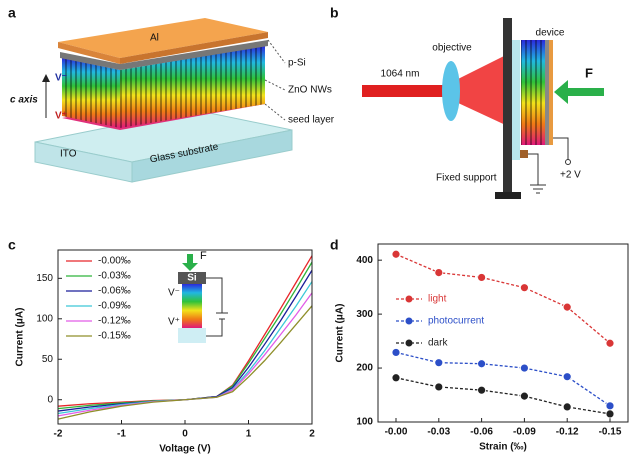  What do you see at coordinates (438, 343) in the screenshot?
I see `legend-label: dark` at bounding box center [438, 343].